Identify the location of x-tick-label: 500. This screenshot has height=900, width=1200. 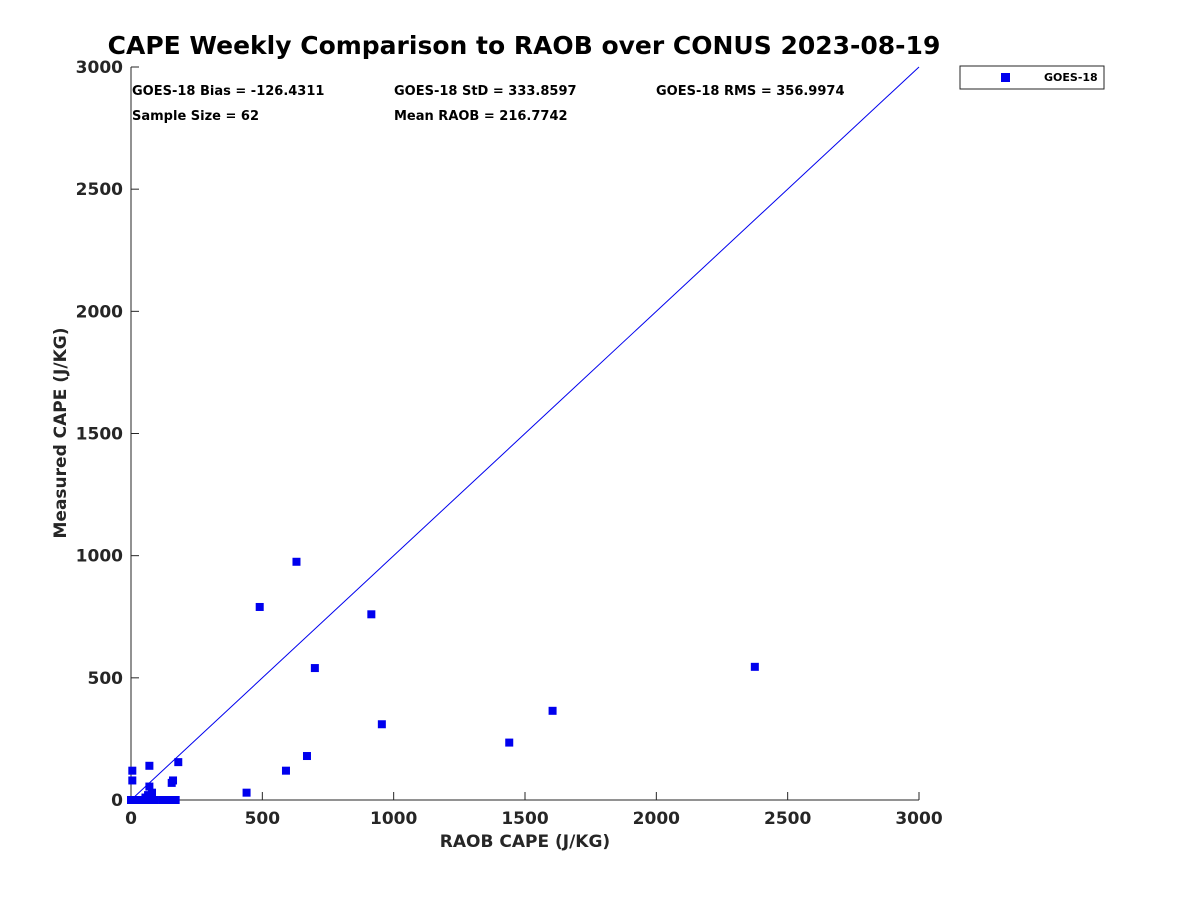
(263, 819).